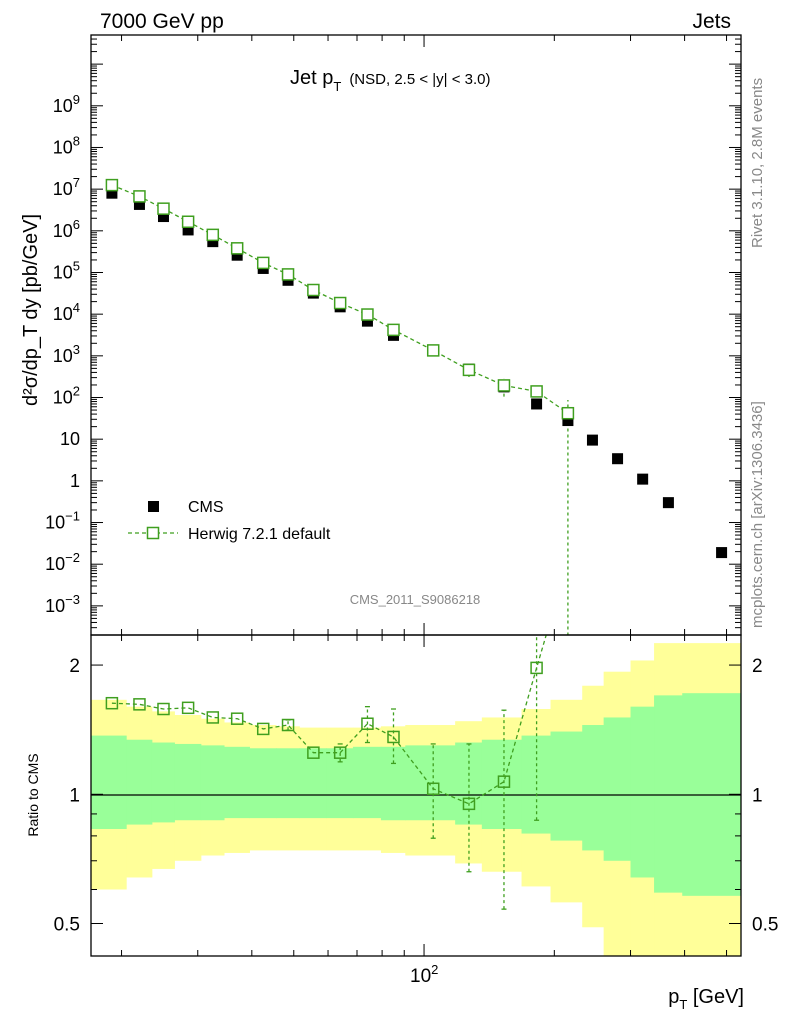 This screenshot has height=1024, width=786. I want to click on ratio-y-tick-label-right: 2, so click(757, 666).